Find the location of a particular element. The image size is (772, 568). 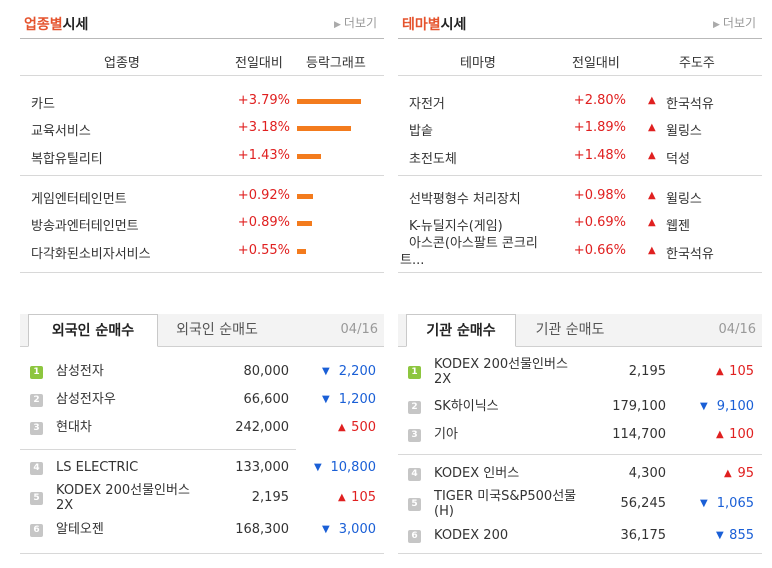

industry-name: 게임엔터테인먼트 is located at coordinates (79, 199).